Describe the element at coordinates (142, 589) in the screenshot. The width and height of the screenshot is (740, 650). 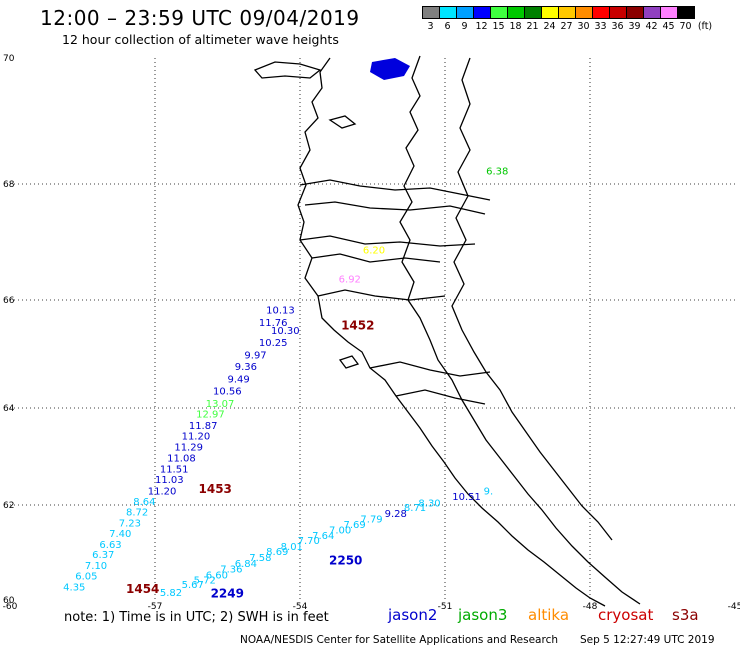
I see `pass-time-label: 1454` at that location.